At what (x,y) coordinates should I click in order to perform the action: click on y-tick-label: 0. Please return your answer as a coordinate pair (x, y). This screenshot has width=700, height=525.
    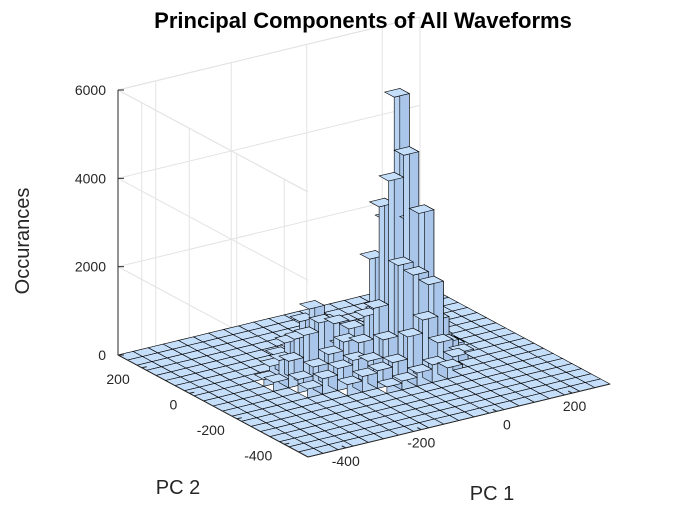
    Looking at the image, I should click on (173, 404).